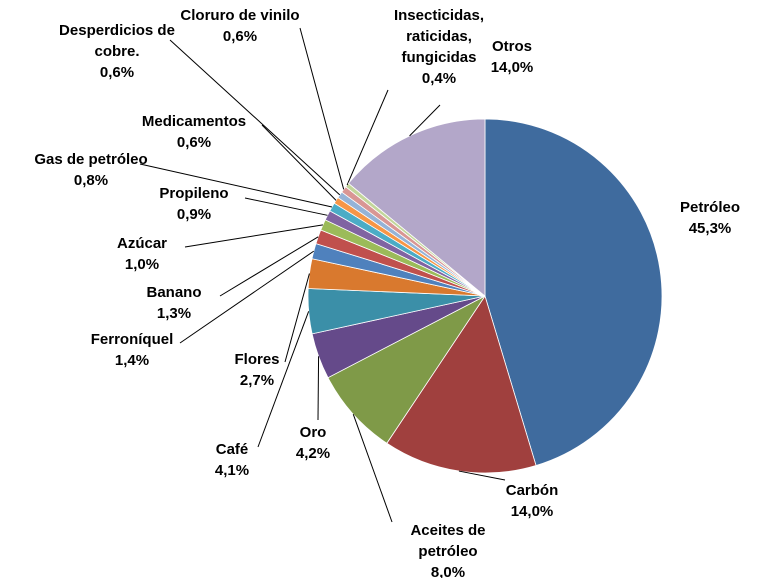 The width and height of the screenshot is (758, 578). What do you see at coordinates (512, 46) in the screenshot?
I see `slice-label: Otros` at bounding box center [512, 46].